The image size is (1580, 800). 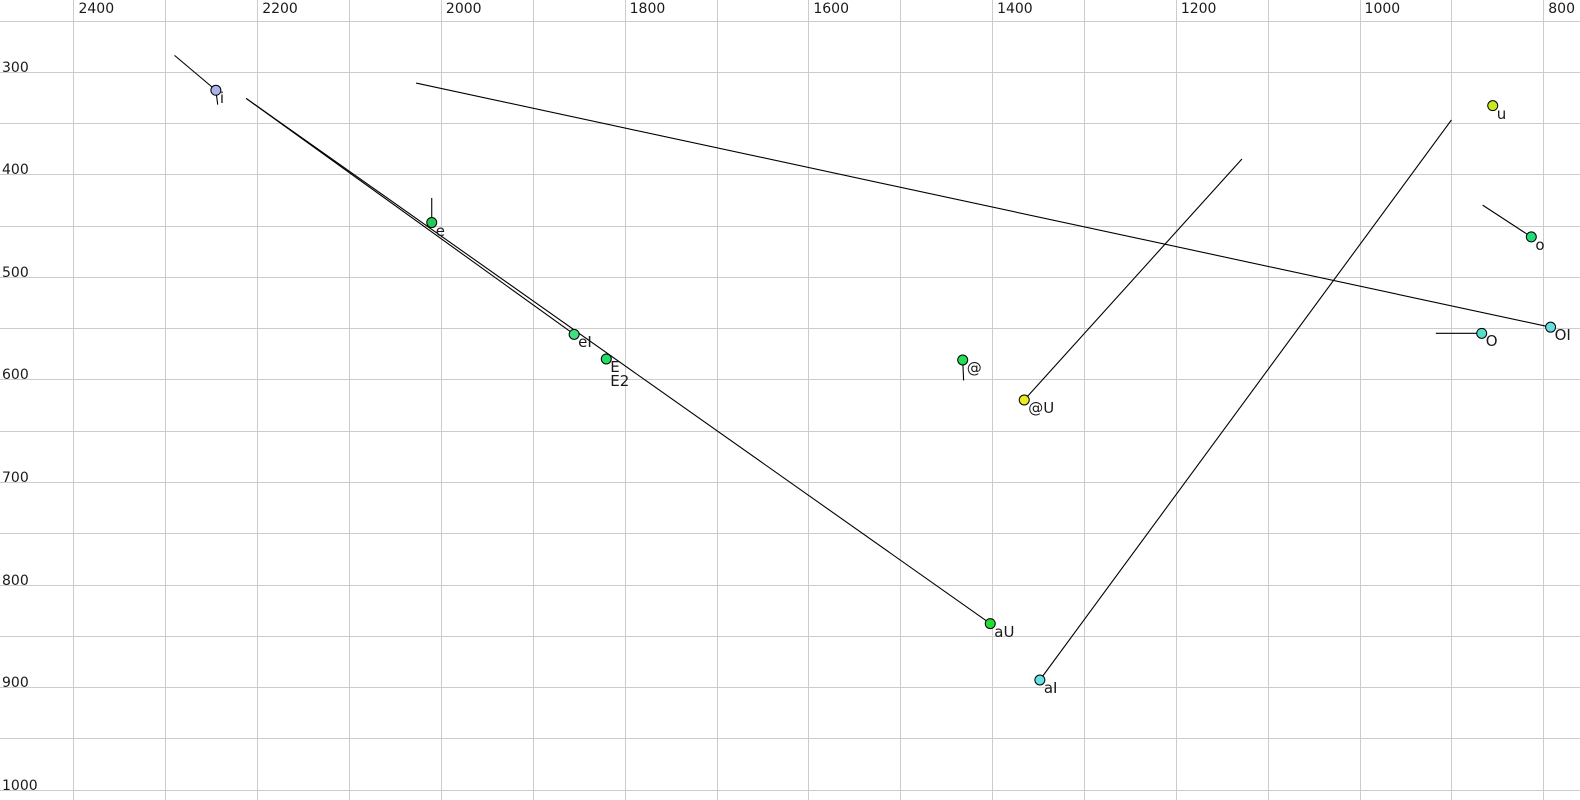 What do you see at coordinates (1133, 279) in the screenshot?
I see `trajectory-atU-line` at bounding box center [1133, 279].